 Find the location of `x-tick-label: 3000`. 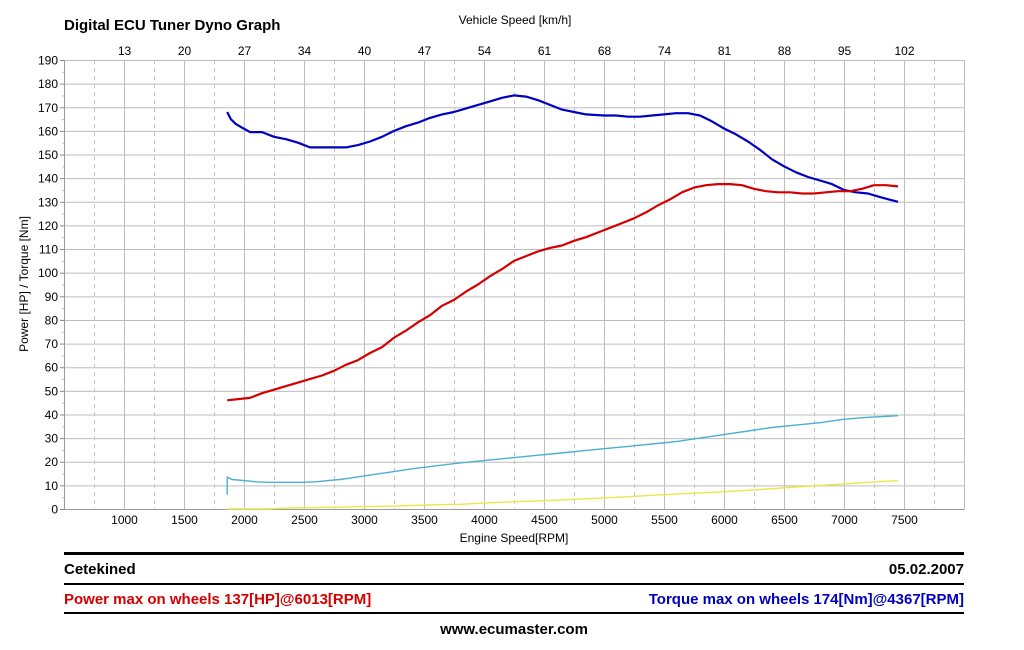

x-tick-label: 3000 is located at coordinates (364, 520).